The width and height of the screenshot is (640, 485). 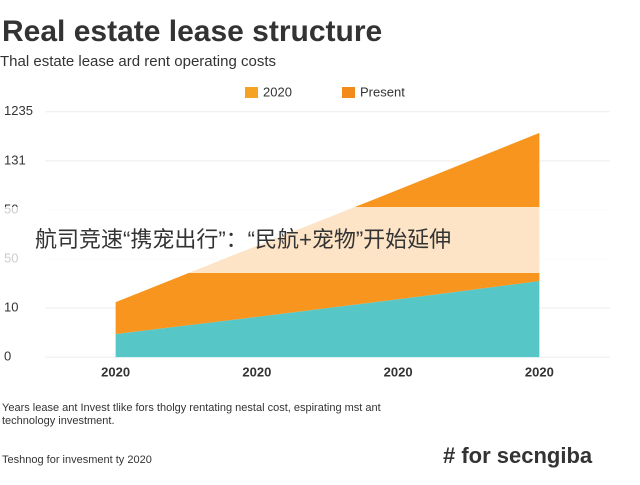 What do you see at coordinates (15, 159) in the screenshot?
I see `y-tick-label: 131` at bounding box center [15, 159].